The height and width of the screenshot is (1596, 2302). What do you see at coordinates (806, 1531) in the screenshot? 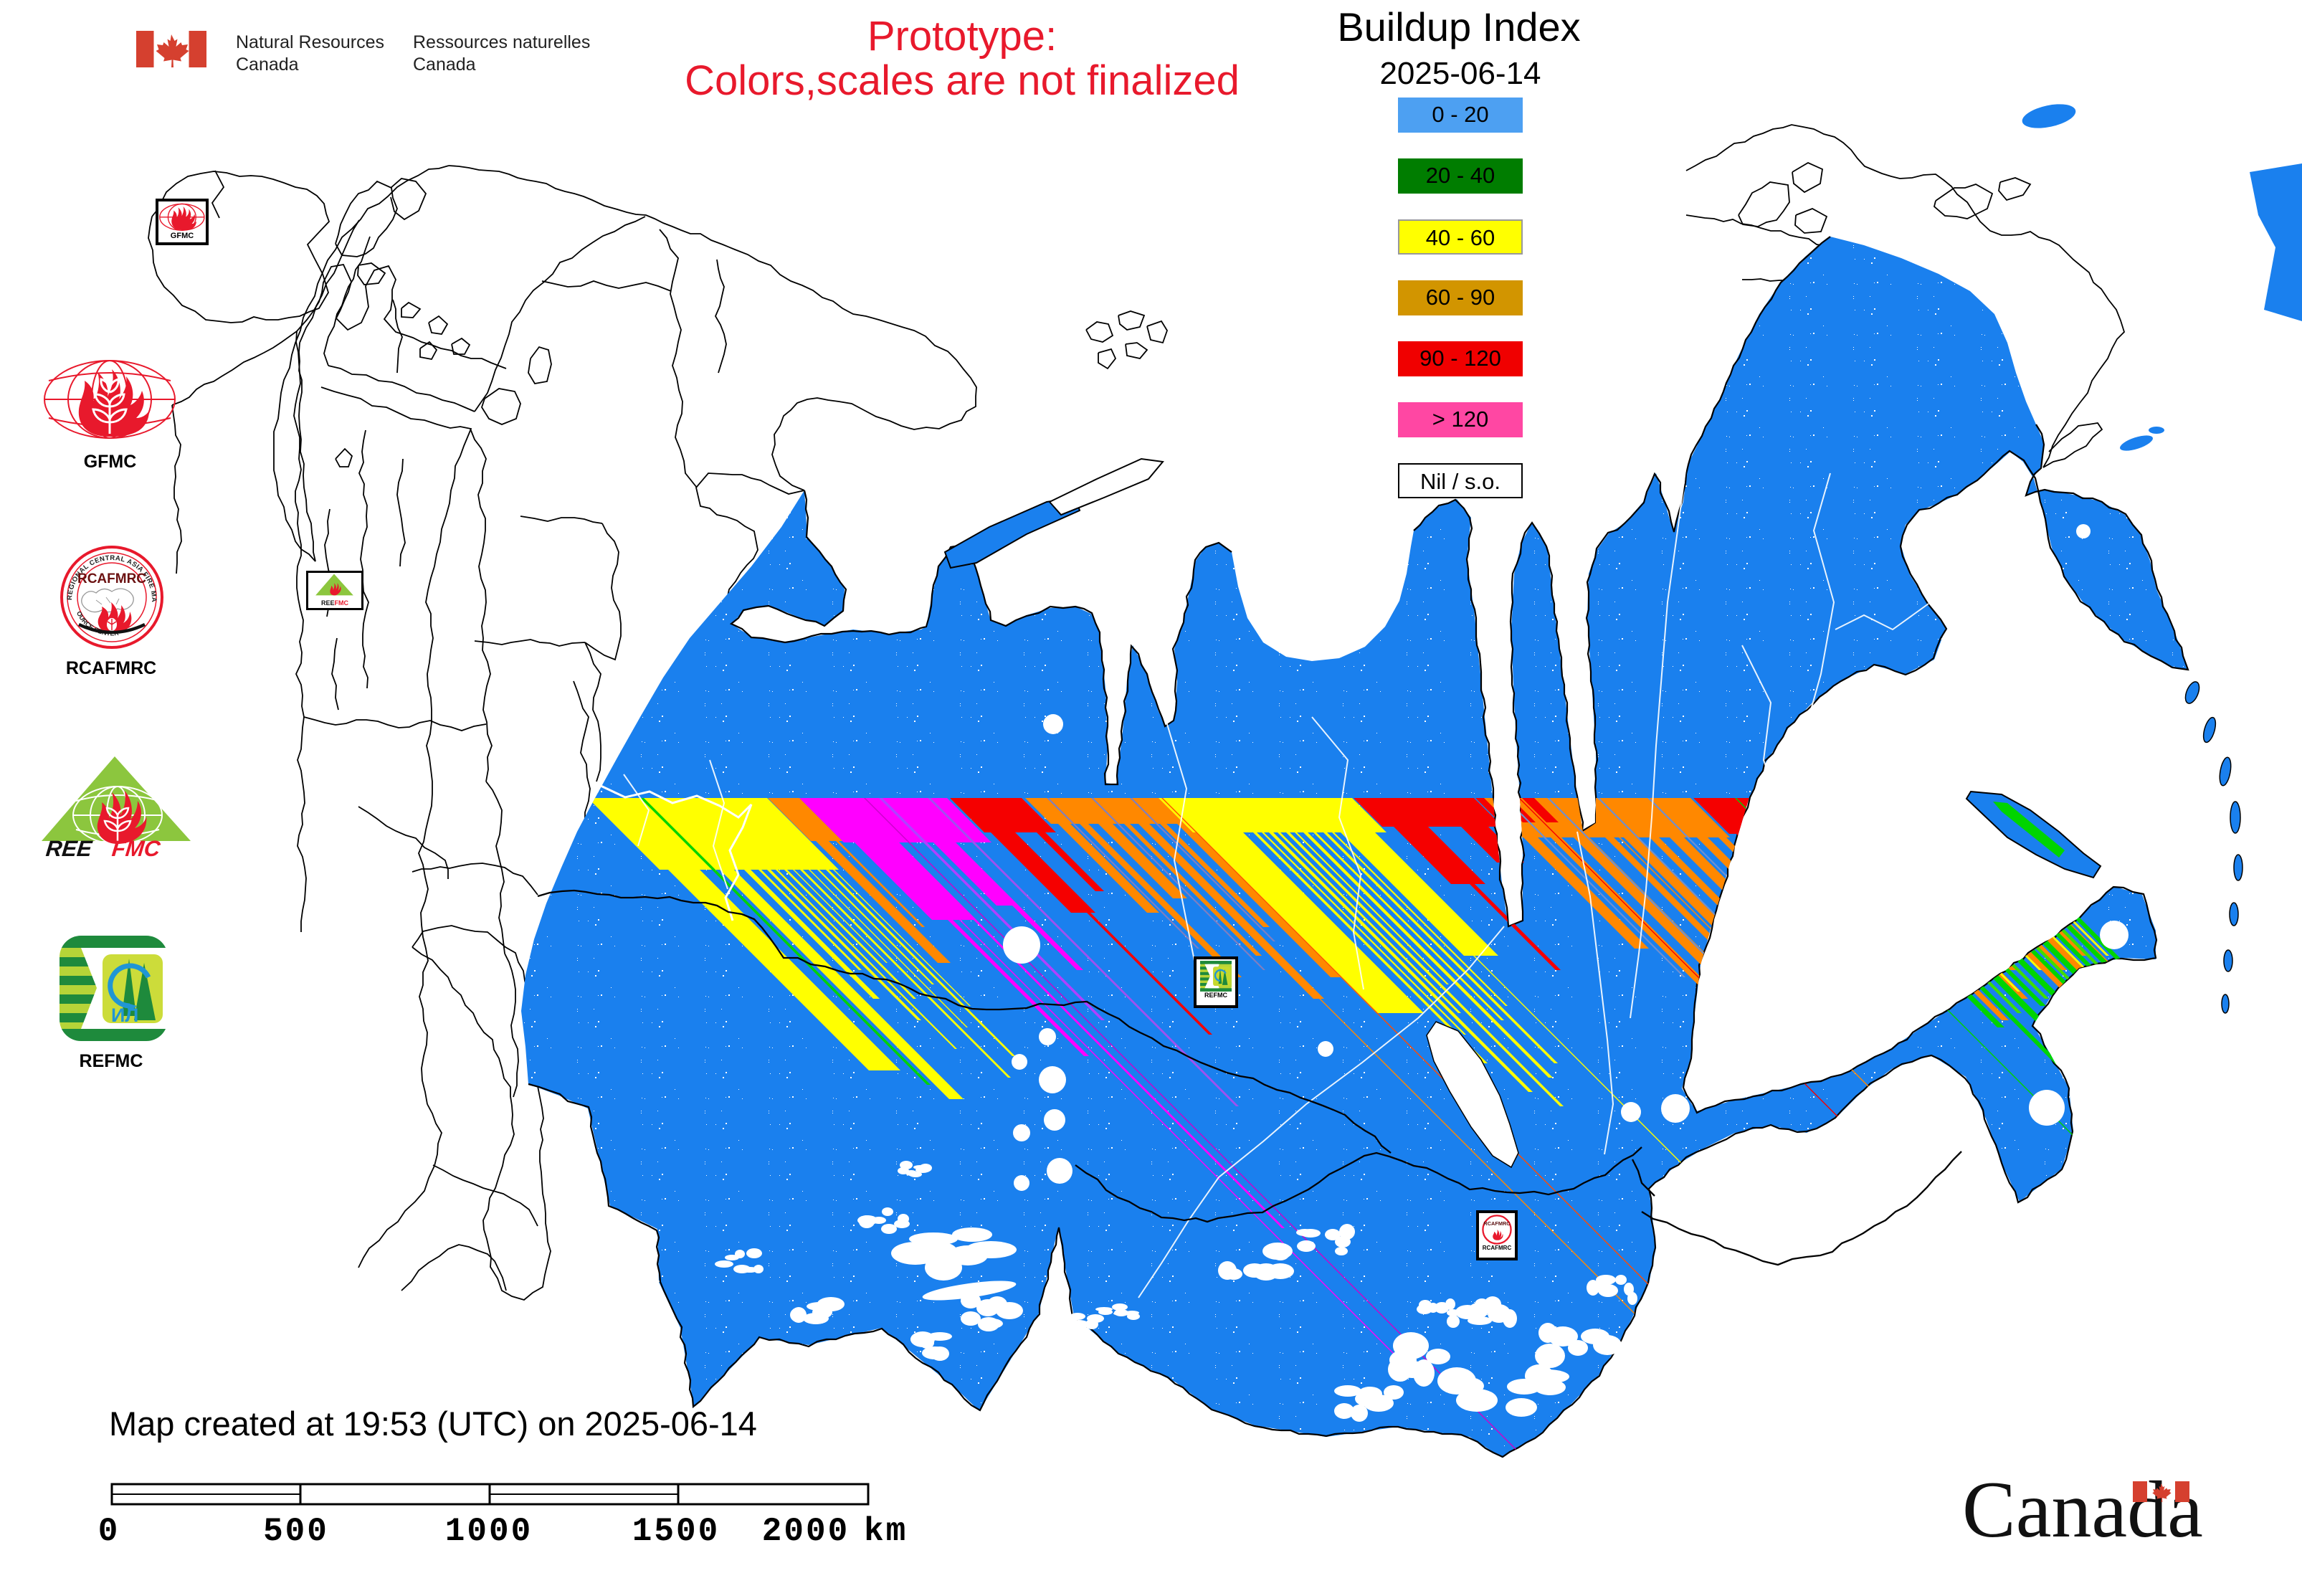
I see `svg-text: 2000` at bounding box center [806, 1531].